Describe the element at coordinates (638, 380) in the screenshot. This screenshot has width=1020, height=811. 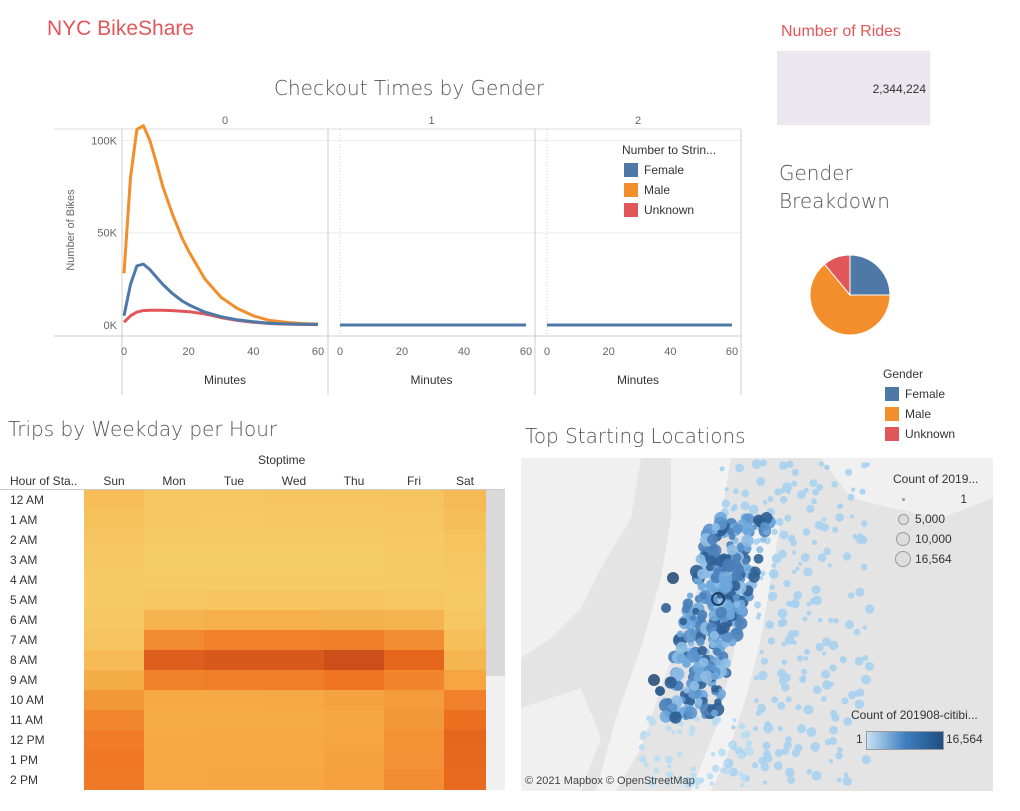
I see `x-axis-title: Minutes` at that location.